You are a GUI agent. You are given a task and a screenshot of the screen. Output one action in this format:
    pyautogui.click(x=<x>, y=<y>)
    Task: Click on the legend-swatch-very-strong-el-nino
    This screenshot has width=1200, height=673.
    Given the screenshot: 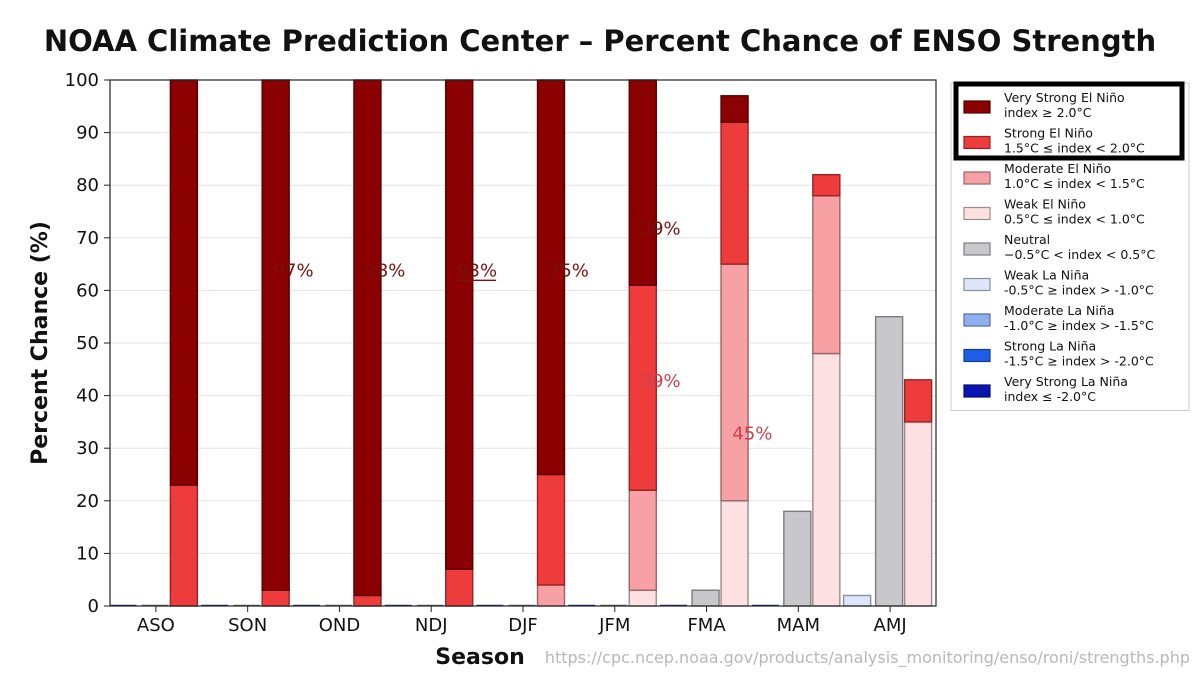 What is the action you would take?
    pyautogui.click(x=977, y=107)
    